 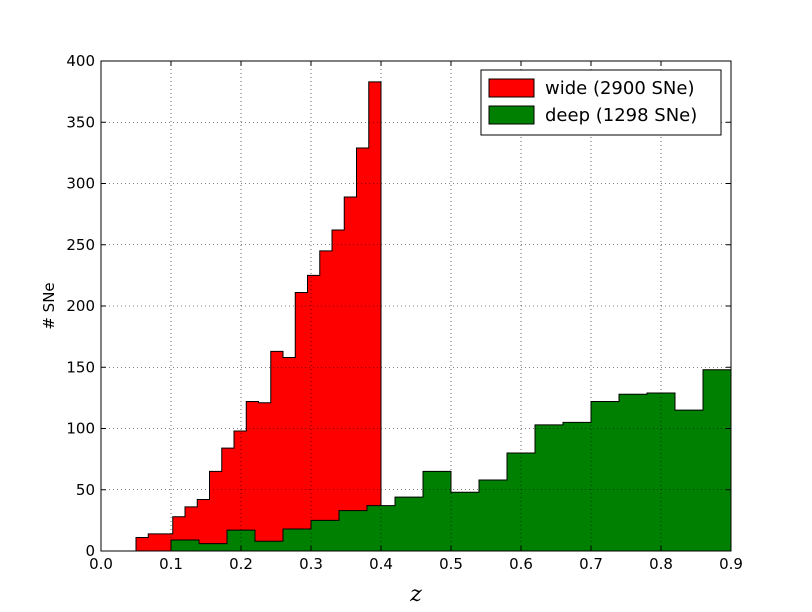 I want to click on y-tick-label: 300, so click(x=80, y=184).